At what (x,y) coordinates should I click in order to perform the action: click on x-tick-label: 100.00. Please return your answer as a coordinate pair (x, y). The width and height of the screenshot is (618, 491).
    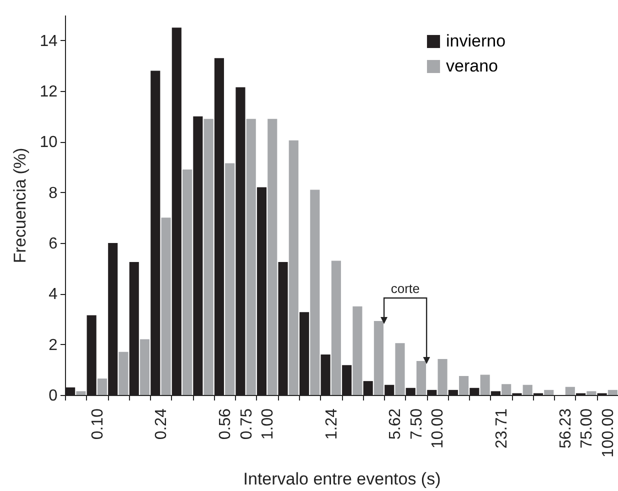
    Looking at the image, I should click on (608, 433).